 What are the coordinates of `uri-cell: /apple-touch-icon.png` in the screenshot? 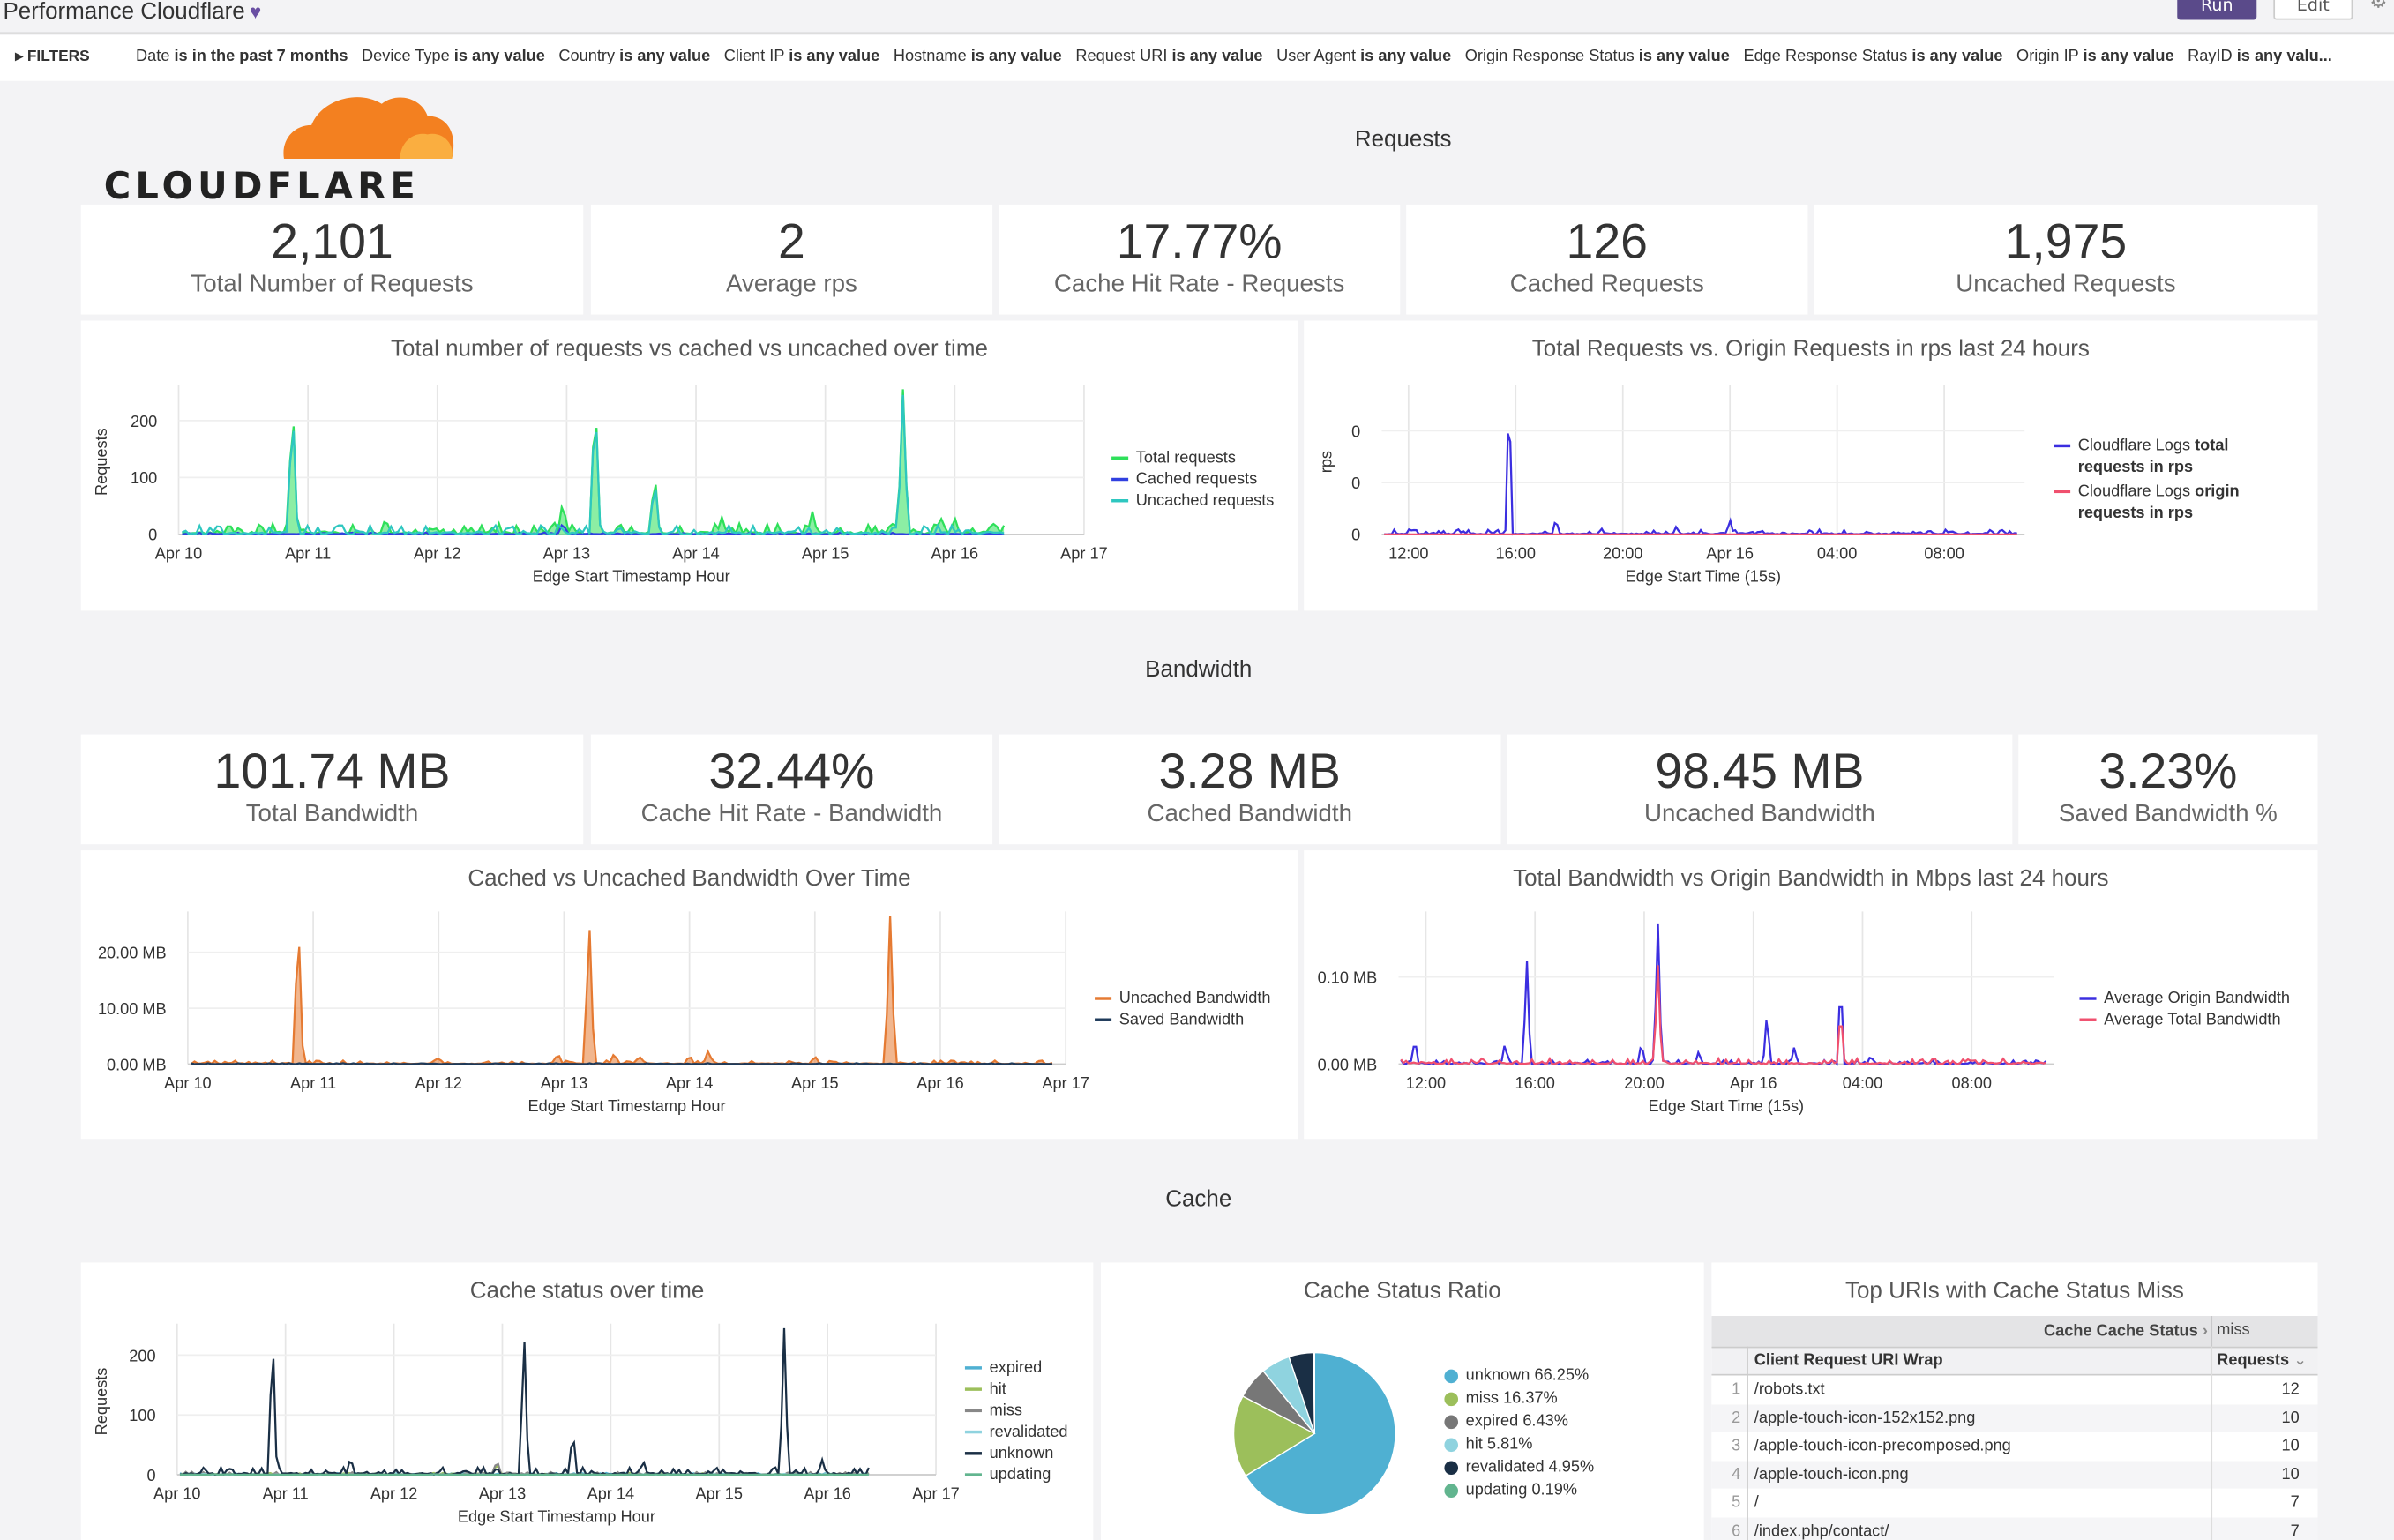 It's located at (1831, 1474).